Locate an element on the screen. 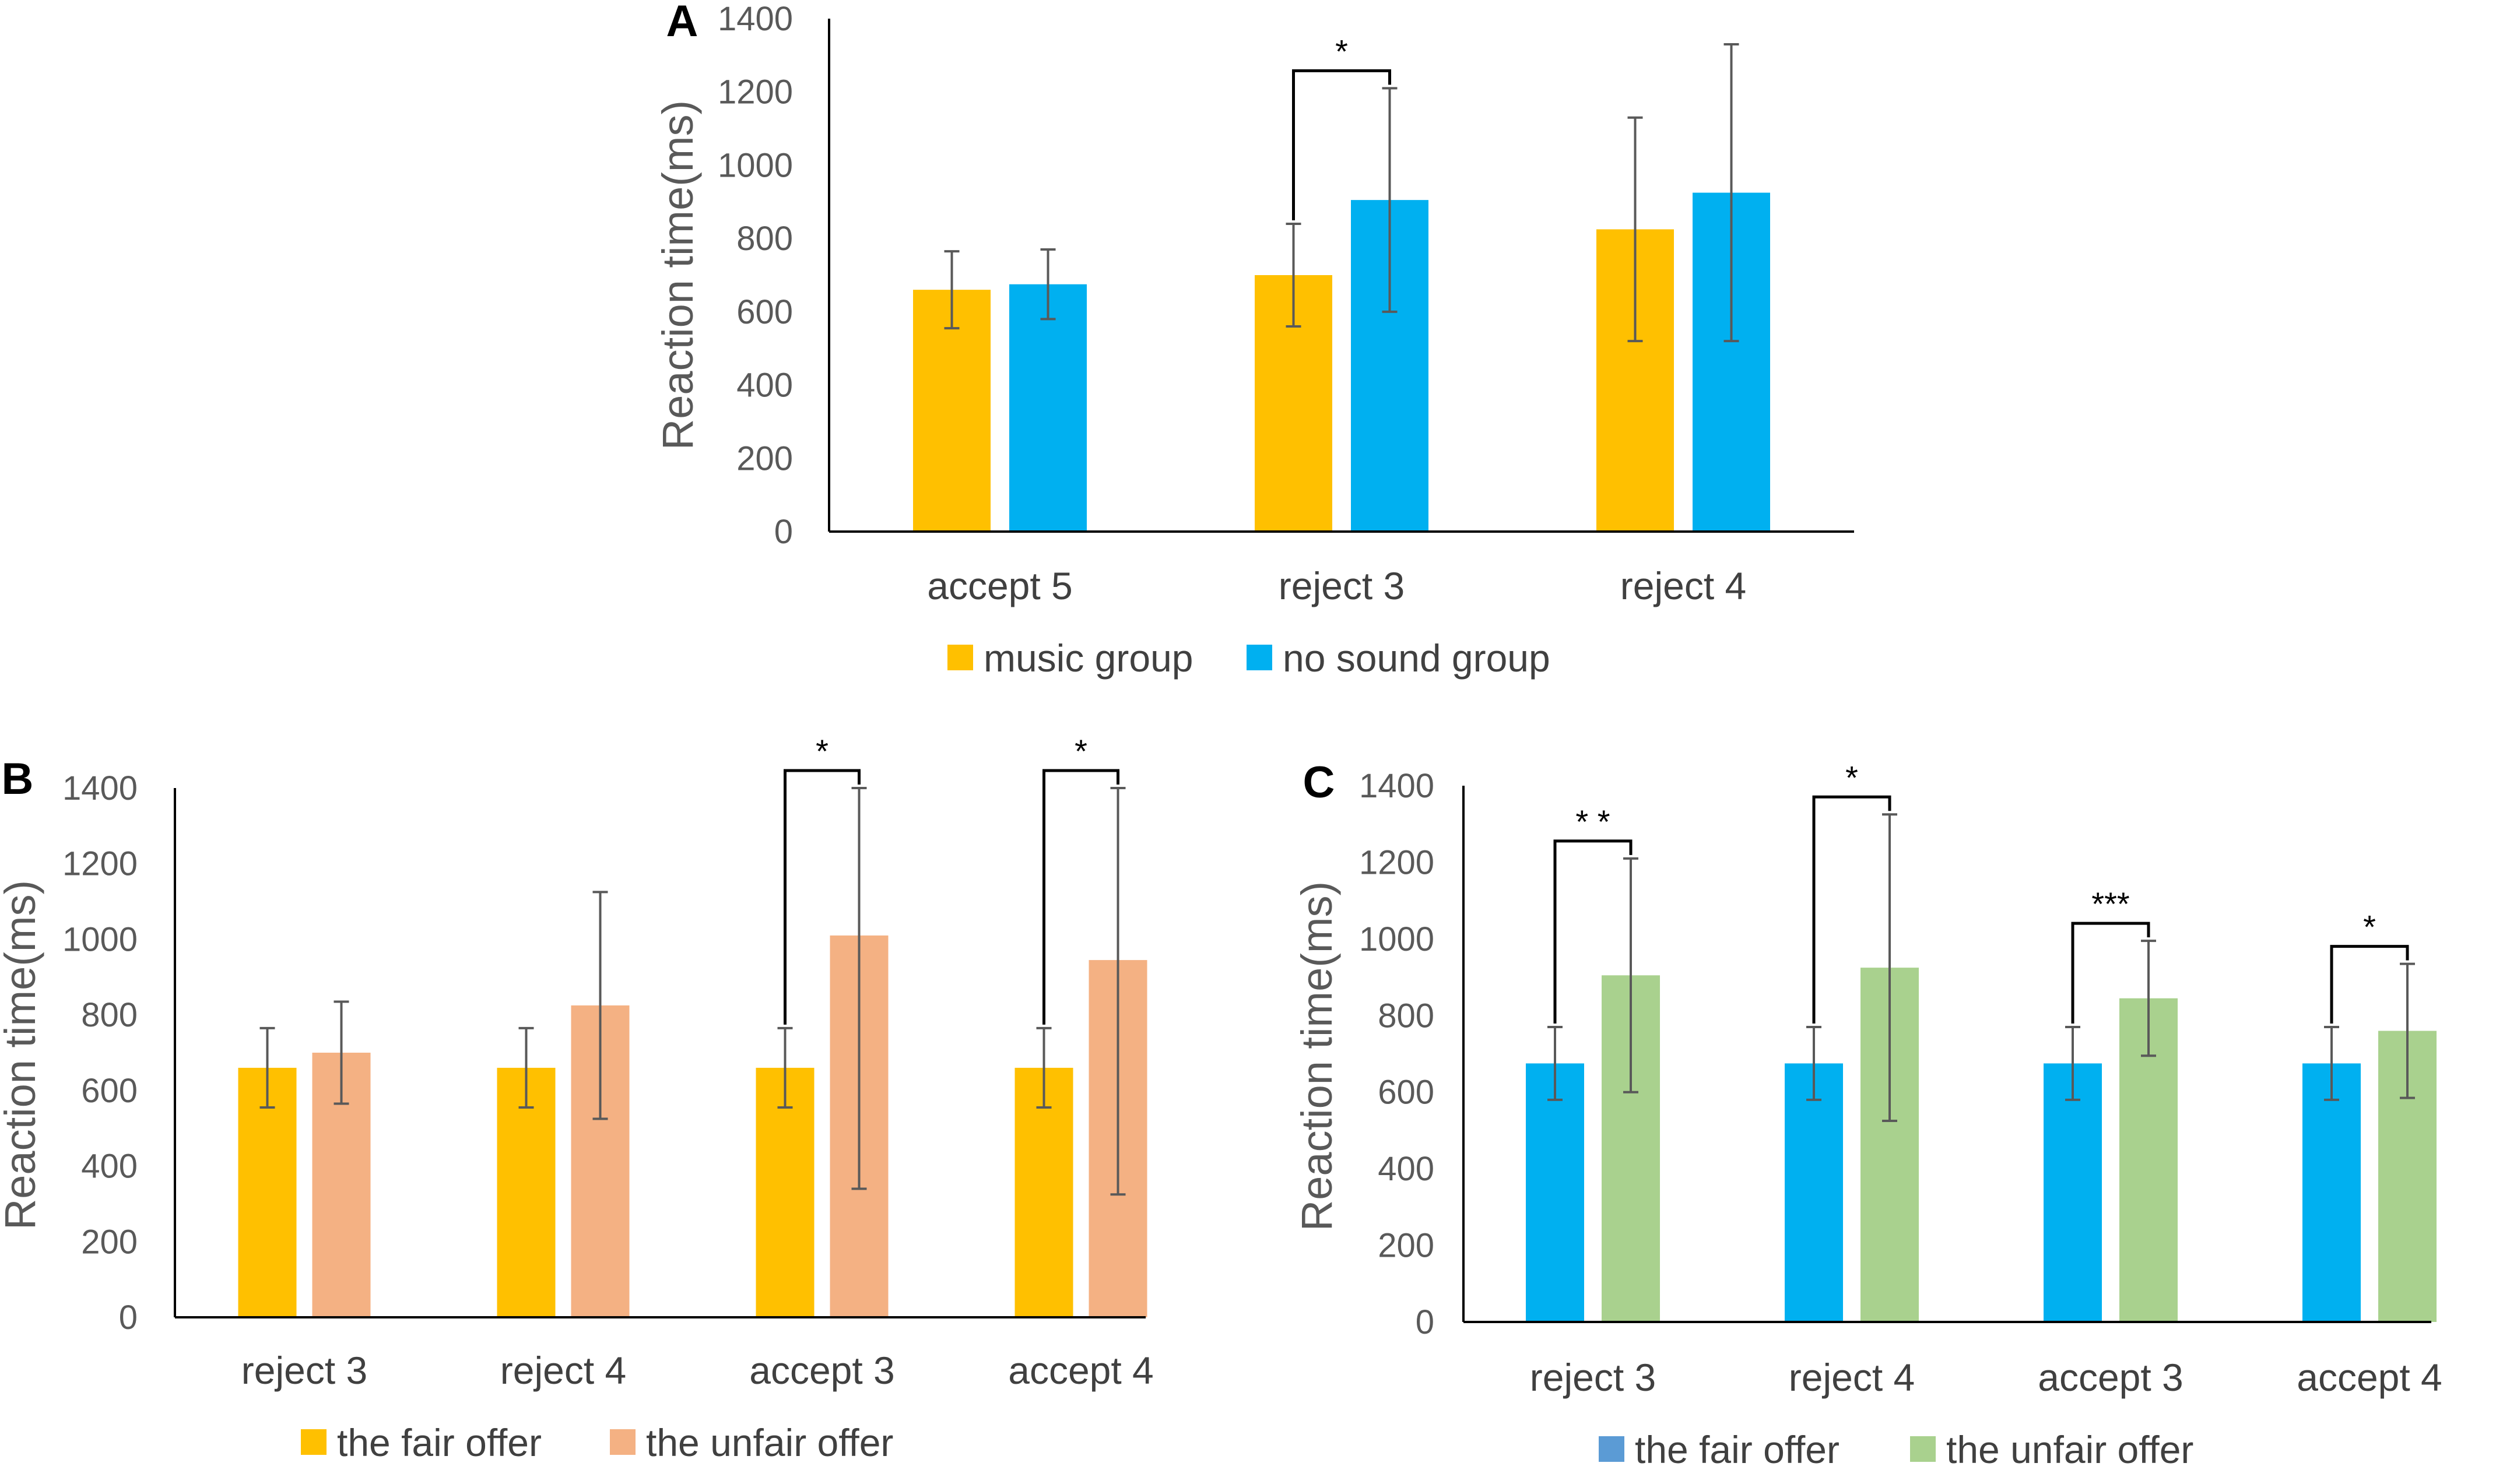 This screenshot has height=1484, width=2517. panel-c-y-tick-label: 1200 is located at coordinates (1397, 862).